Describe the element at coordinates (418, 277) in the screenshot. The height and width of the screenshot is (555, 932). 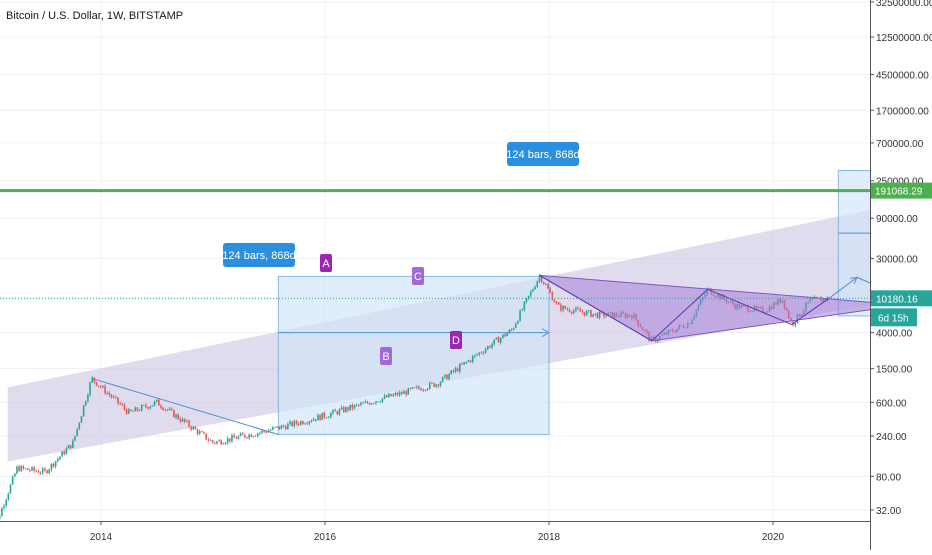
I see `wave-badge-text: C` at that location.